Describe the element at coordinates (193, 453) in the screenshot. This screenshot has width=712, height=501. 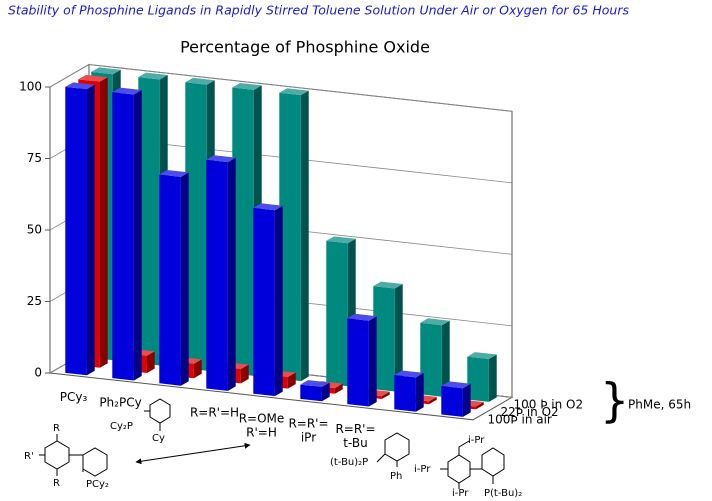
I see `arrow` at that location.